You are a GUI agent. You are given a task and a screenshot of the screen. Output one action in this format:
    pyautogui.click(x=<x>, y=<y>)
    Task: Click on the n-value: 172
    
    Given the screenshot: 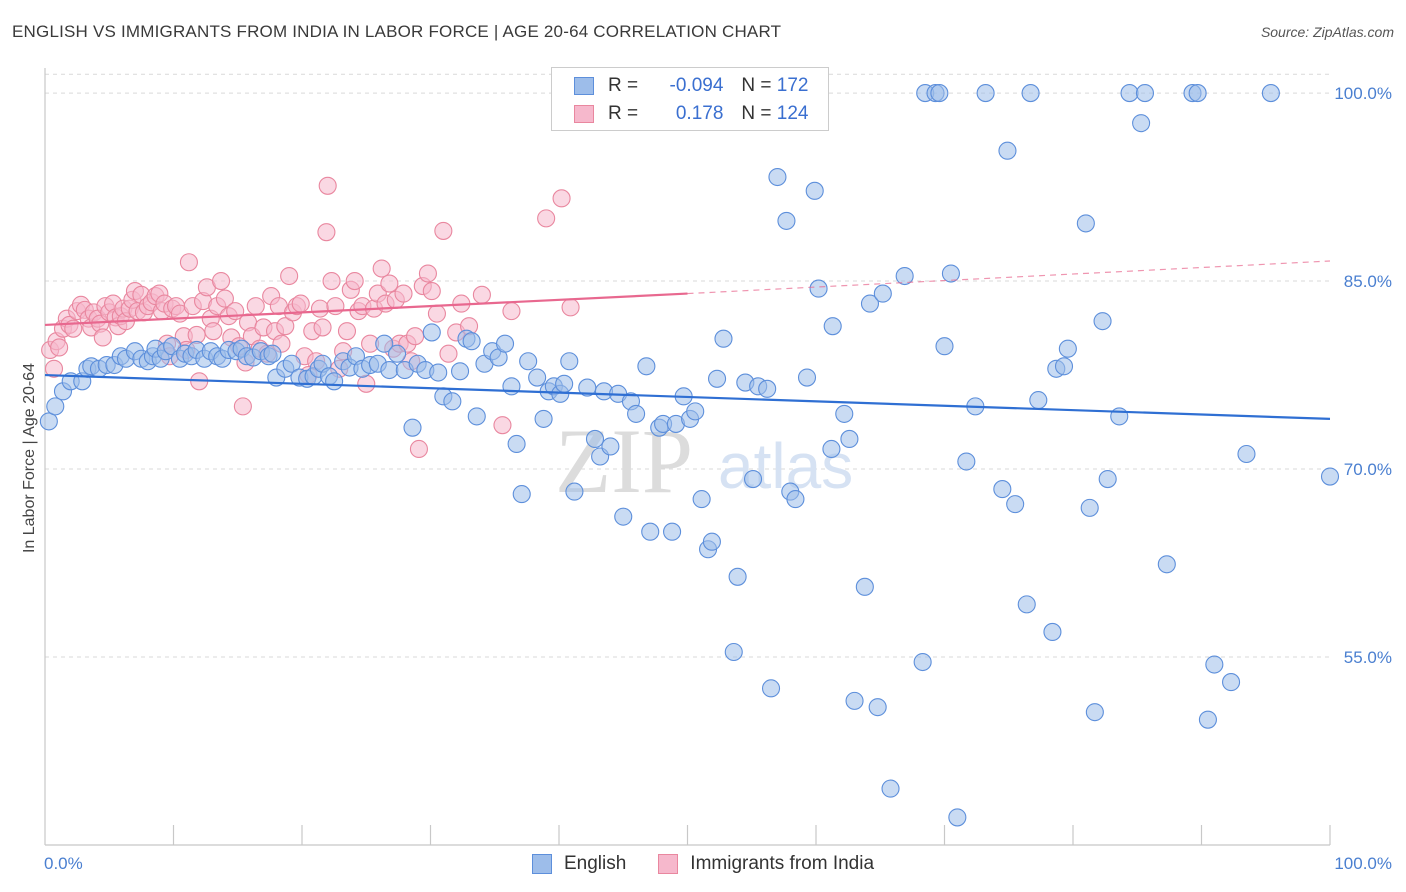 What is the action you would take?
    pyautogui.click(x=792, y=85)
    